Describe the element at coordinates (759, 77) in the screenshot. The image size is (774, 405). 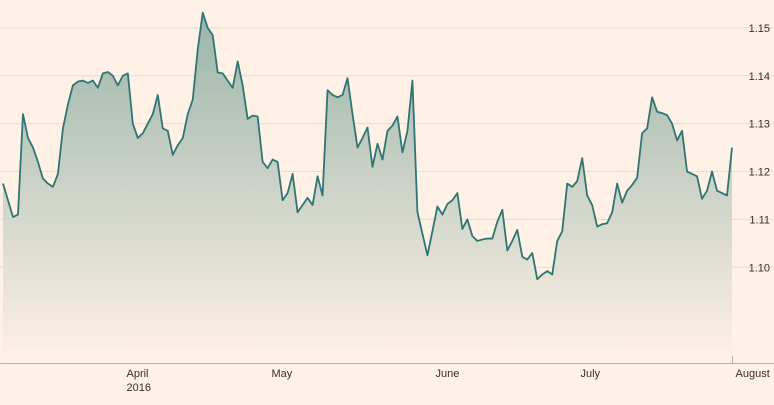
I see `y-tick-label-4: 1.14` at that location.